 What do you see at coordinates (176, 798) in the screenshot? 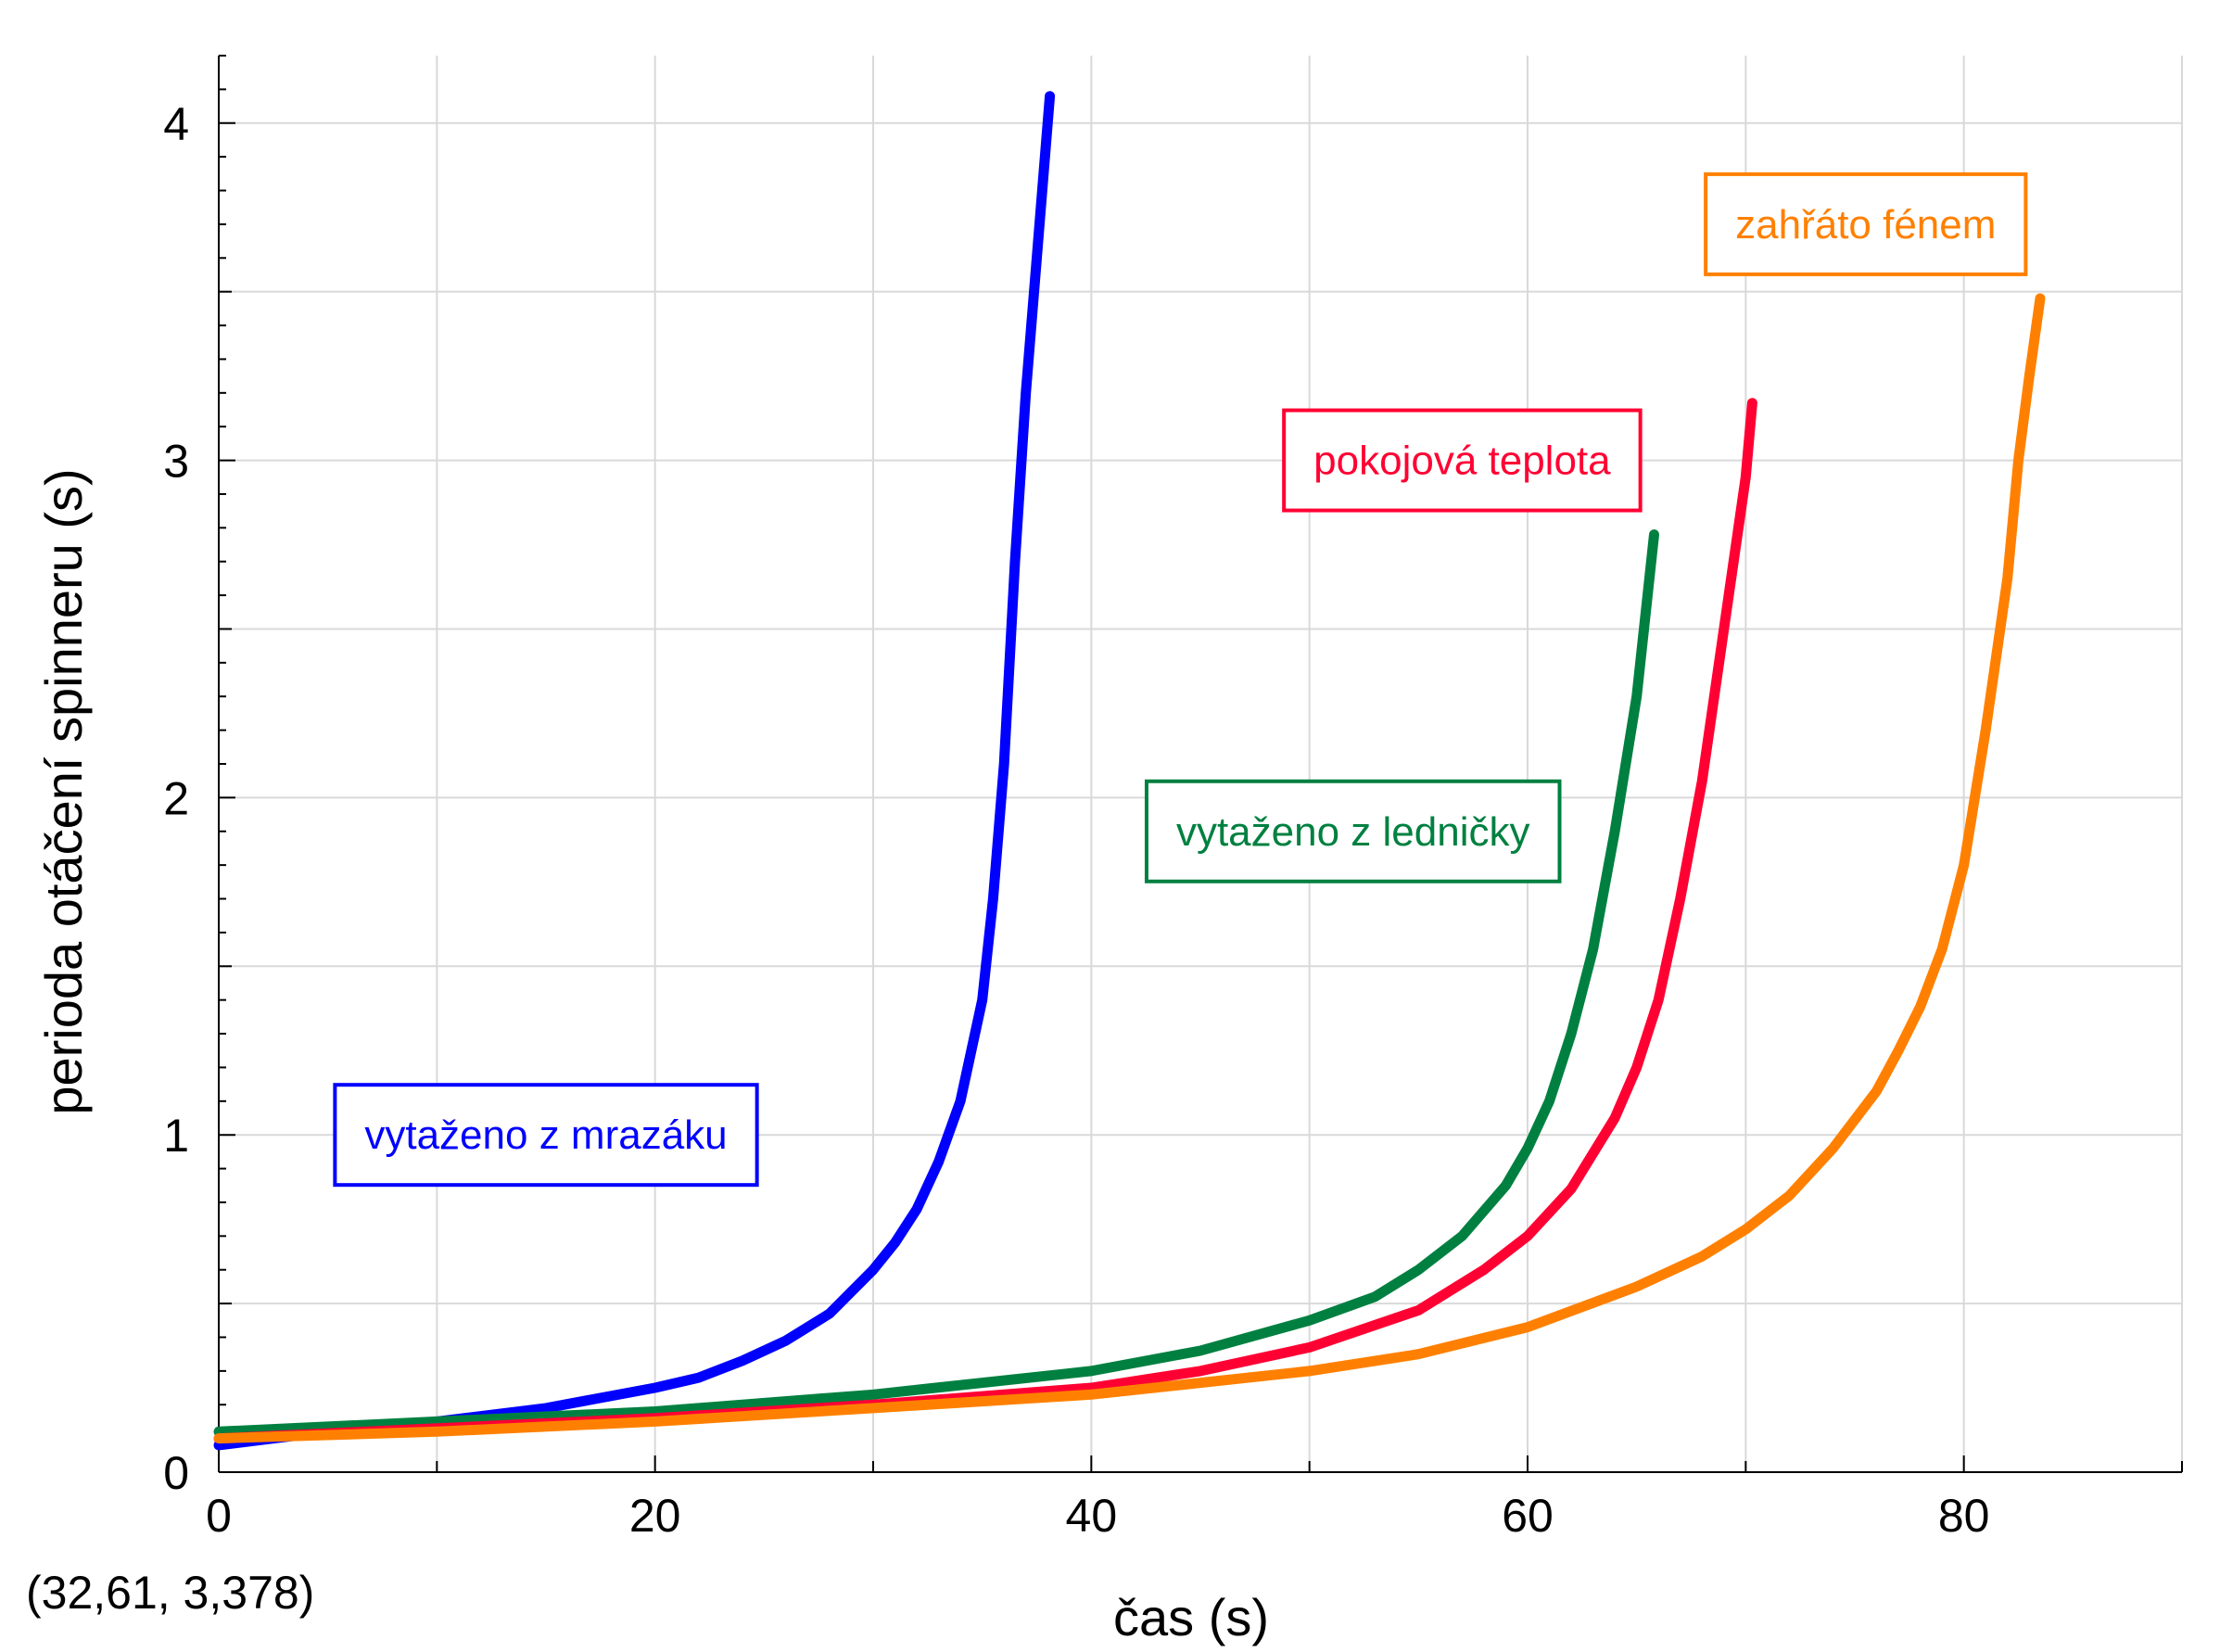
I see `y-tick-label: 2` at bounding box center [176, 798].